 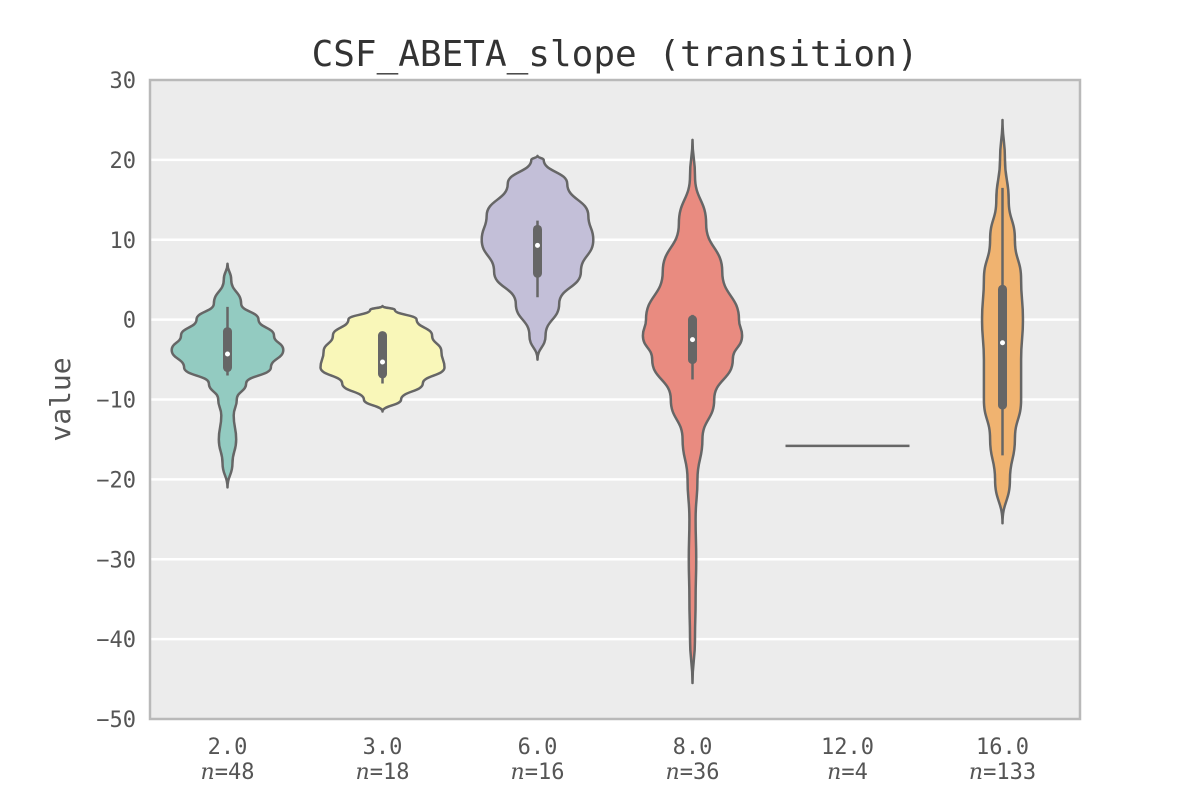 I want to click on violin-2.0, so click(x=227, y=375).